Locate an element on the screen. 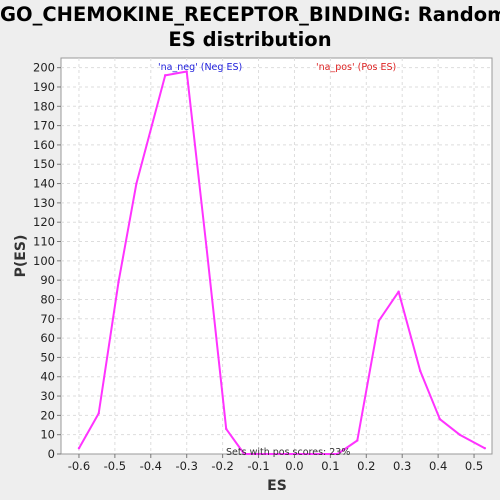  y-tick-label: 120 is located at coordinates (44, 222).